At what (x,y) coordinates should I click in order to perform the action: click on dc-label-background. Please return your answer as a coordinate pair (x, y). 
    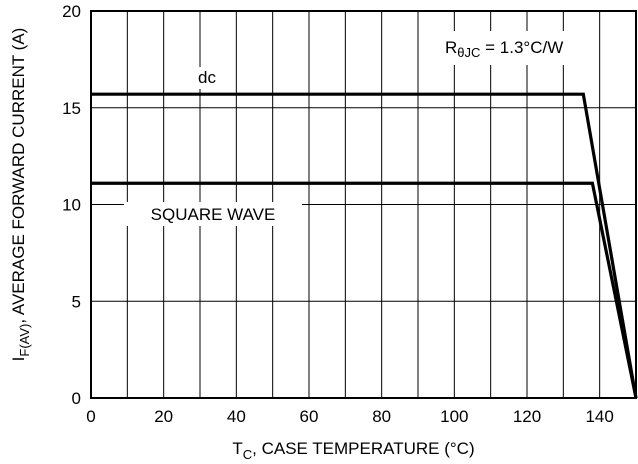
    Looking at the image, I should click on (207, 78).